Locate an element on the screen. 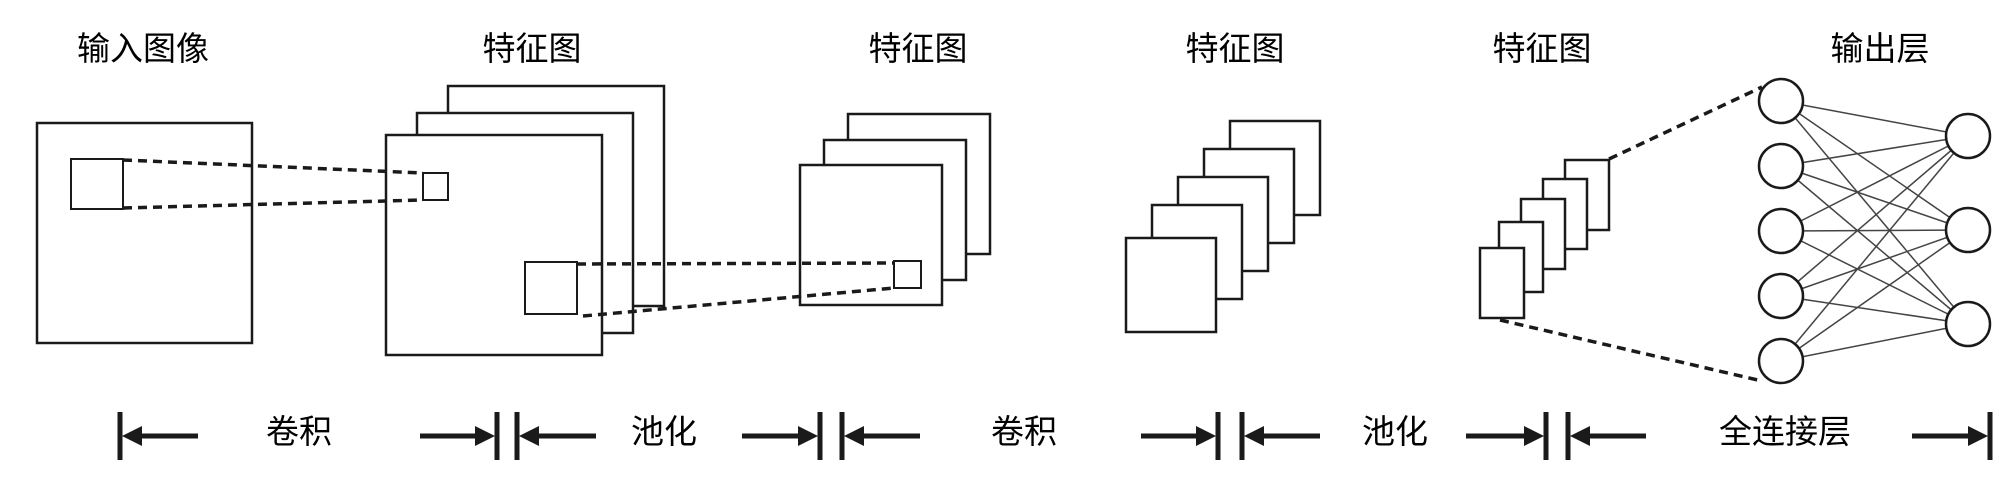 The image size is (2016, 492). connector-fc-bottom is located at coordinates (1631, 350).